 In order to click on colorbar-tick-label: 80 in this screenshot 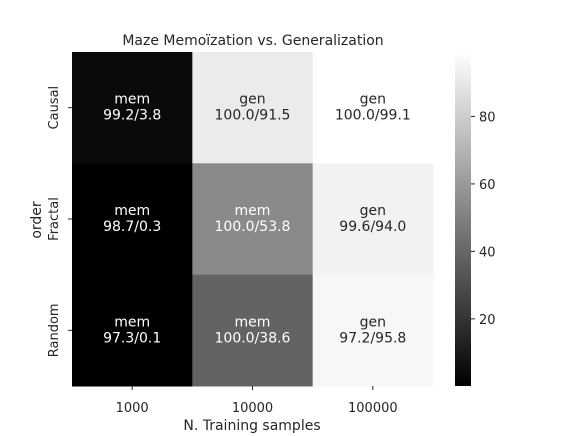, I will do `click(487, 117)`.